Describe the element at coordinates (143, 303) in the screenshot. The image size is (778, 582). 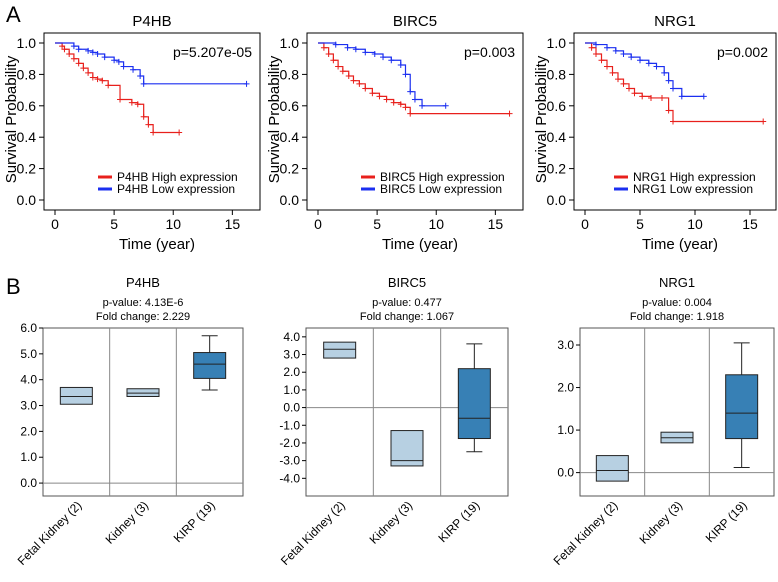
I see `box-pvalue: p-value: 4.13E-6` at that location.